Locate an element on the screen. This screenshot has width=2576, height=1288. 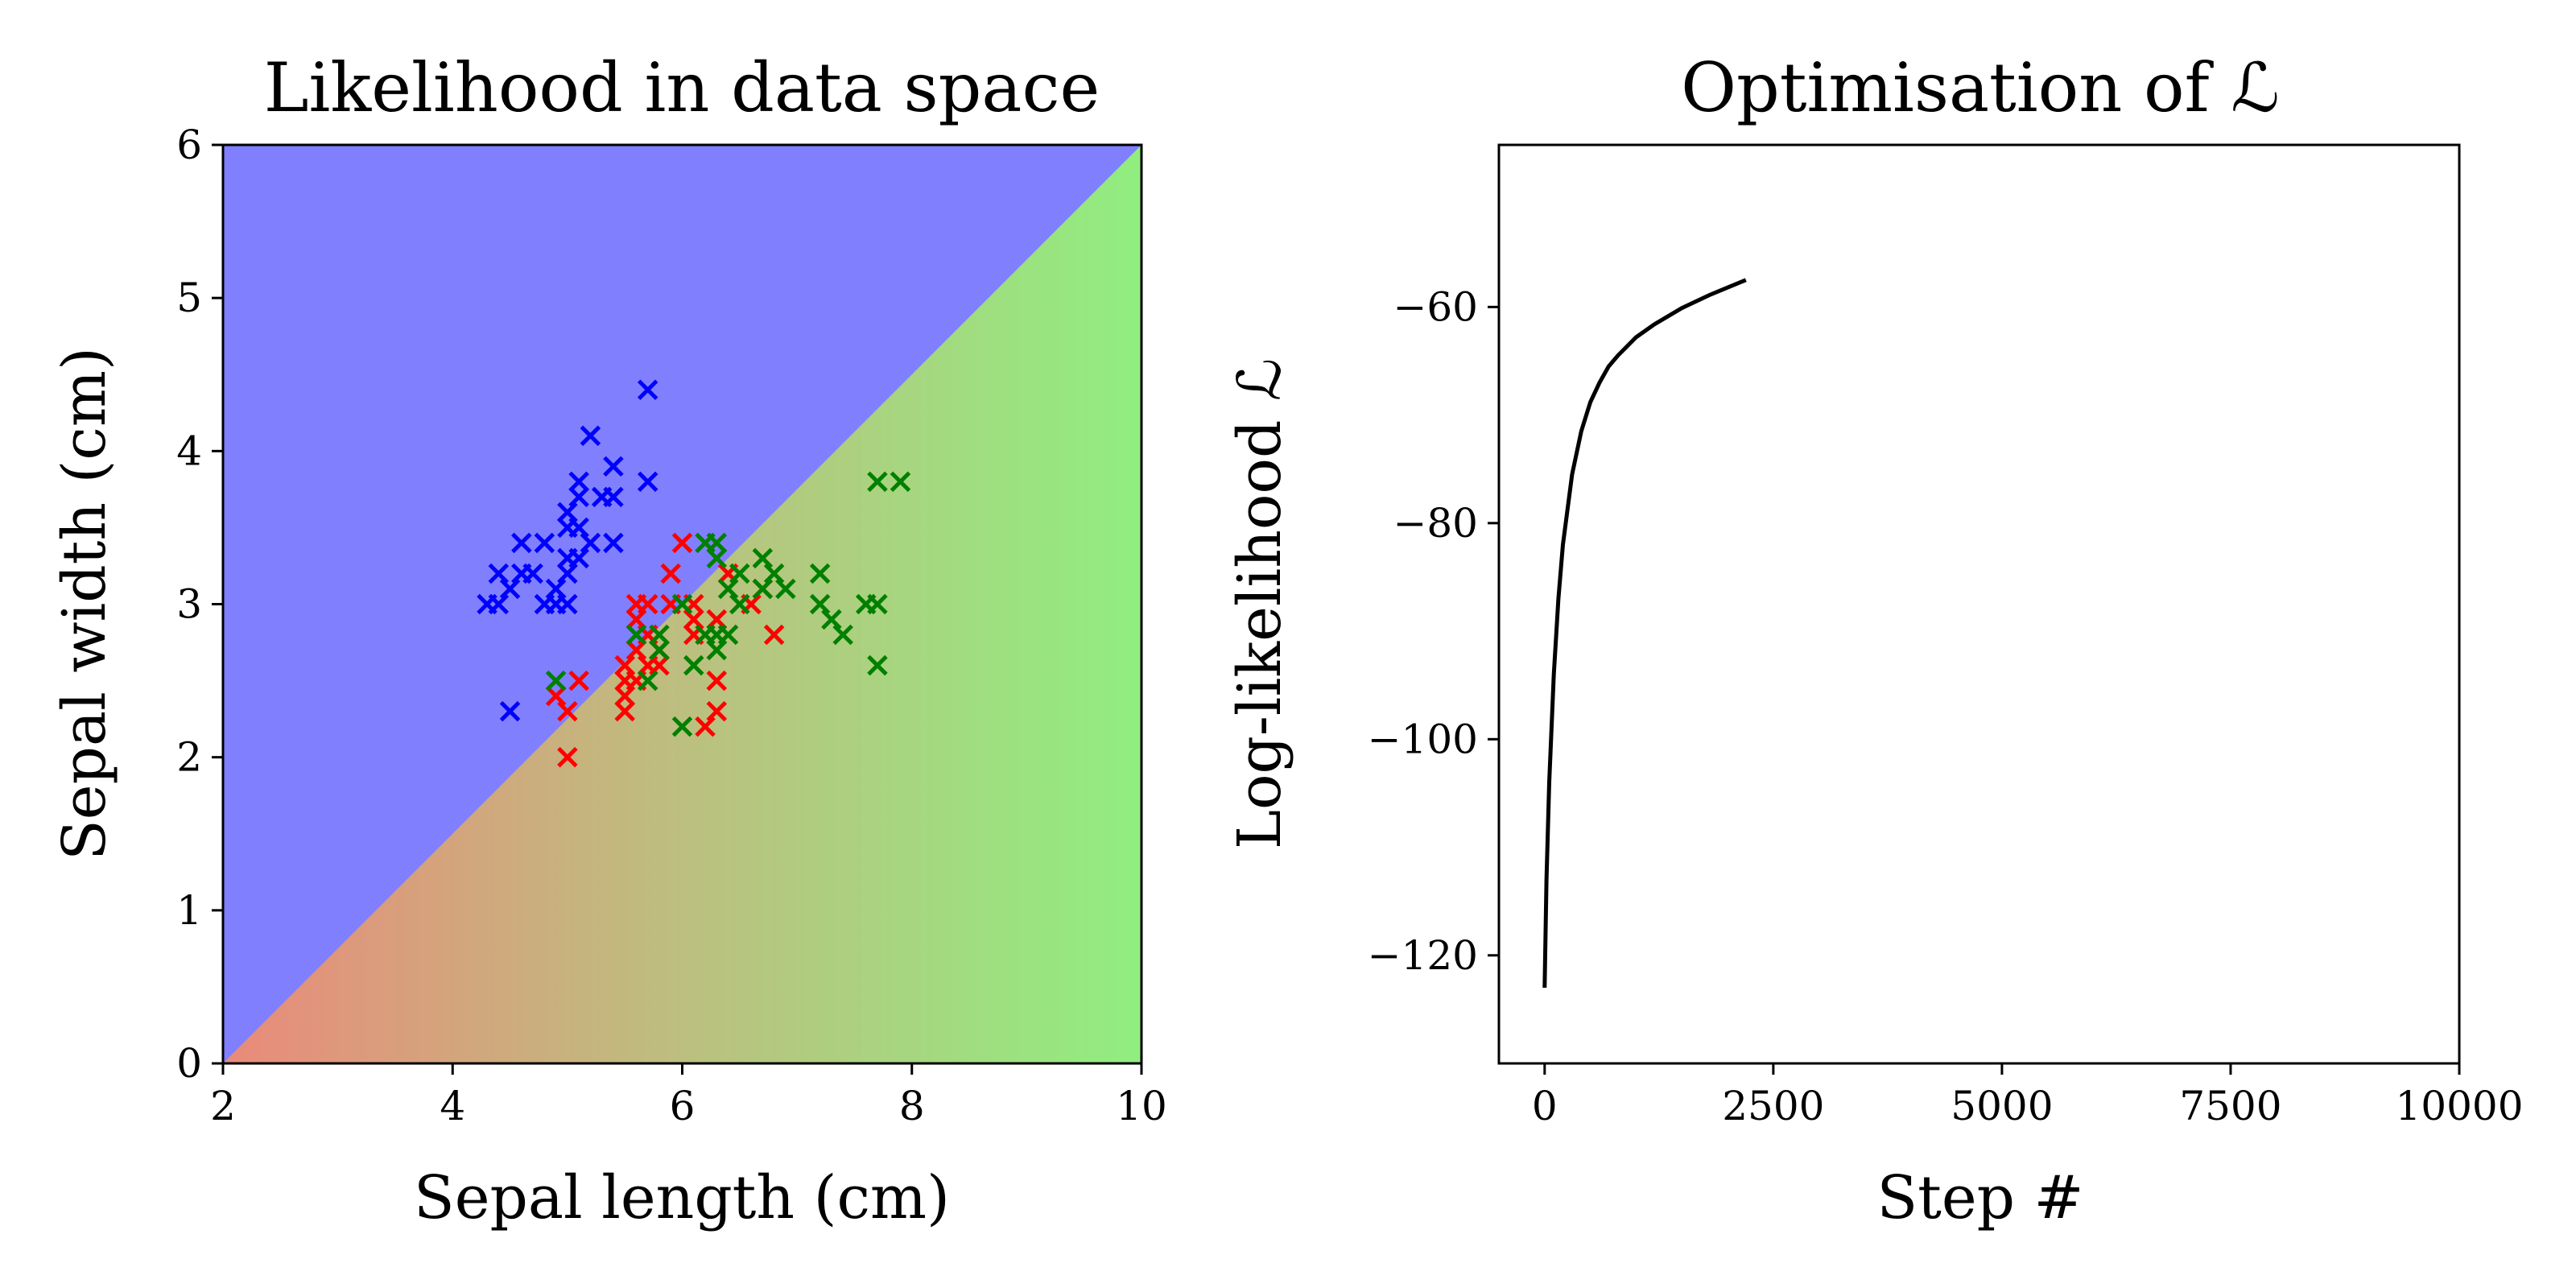
x-tick-label: 2500 is located at coordinates (1773, 1106).